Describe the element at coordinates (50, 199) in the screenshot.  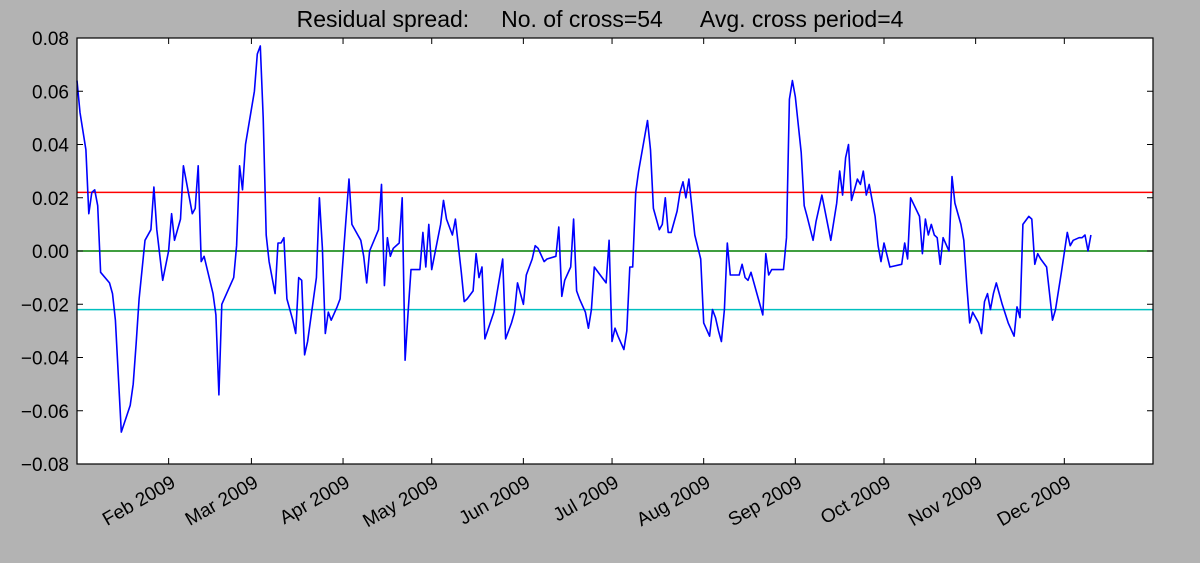
I see `y-tick-label: 0.02` at that location.